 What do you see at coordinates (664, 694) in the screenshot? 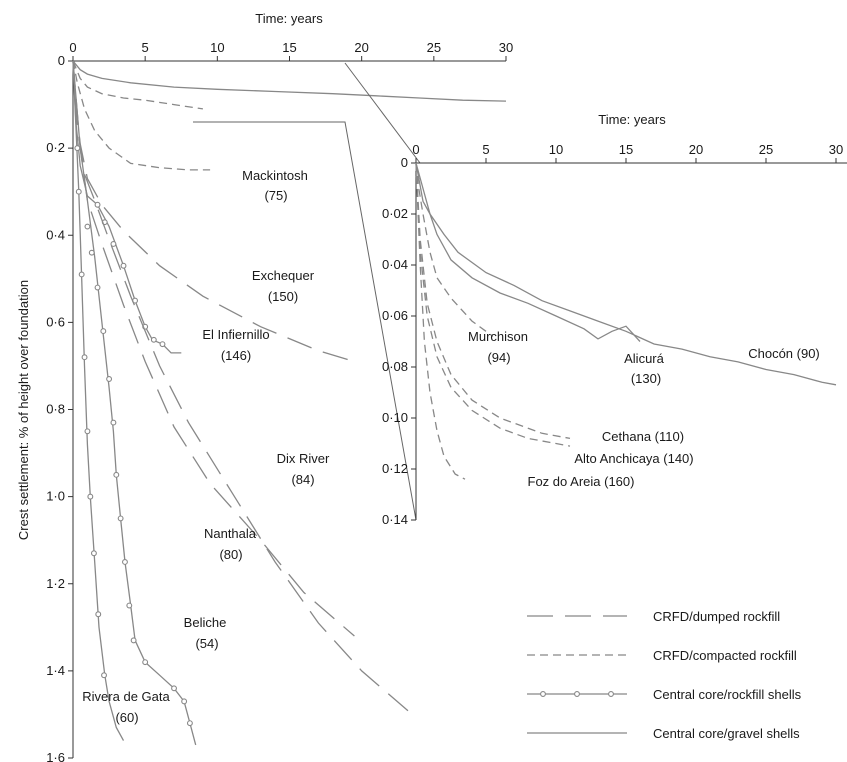
I see `legend-item-core-rockfill: Central core/rockfill shells` at bounding box center [664, 694].